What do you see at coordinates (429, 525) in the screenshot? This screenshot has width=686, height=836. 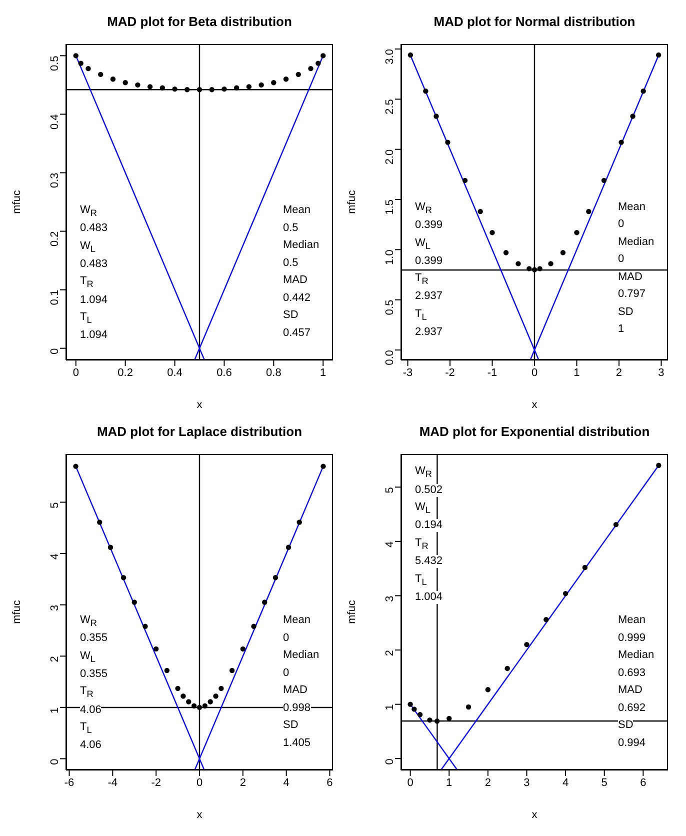 I see `annotation: 0.194` at bounding box center [429, 525].